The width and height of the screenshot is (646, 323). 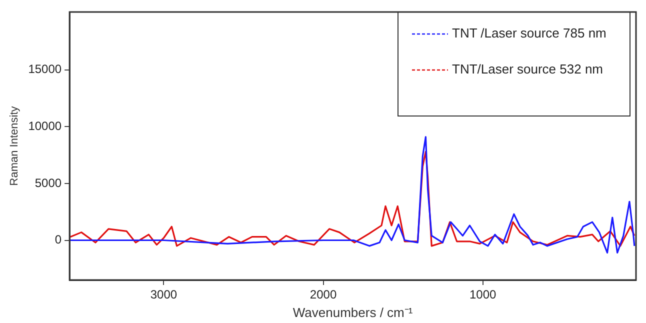 I want to click on y-tick-label: 0, so click(x=58, y=239).